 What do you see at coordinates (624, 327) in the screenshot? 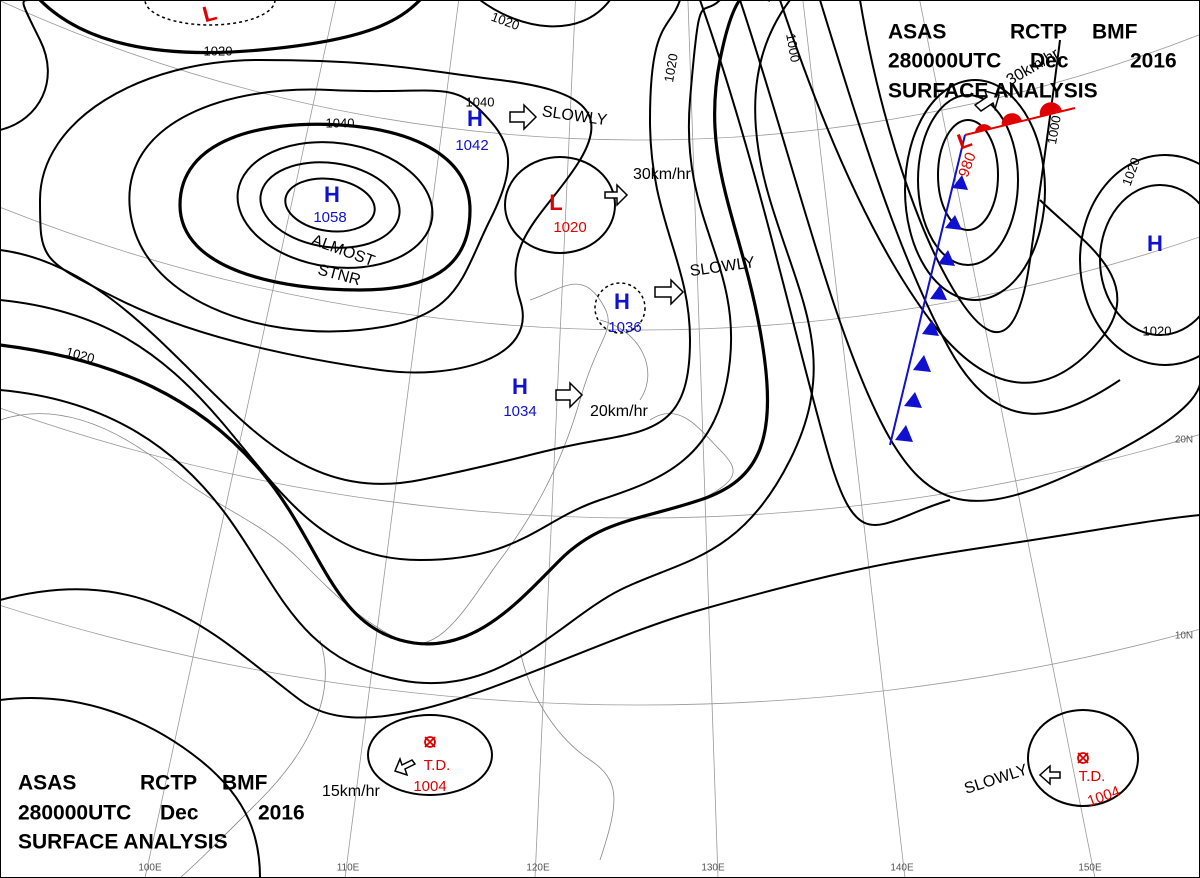
I see `system-pressure: 1036` at bounding box center [624, 327].